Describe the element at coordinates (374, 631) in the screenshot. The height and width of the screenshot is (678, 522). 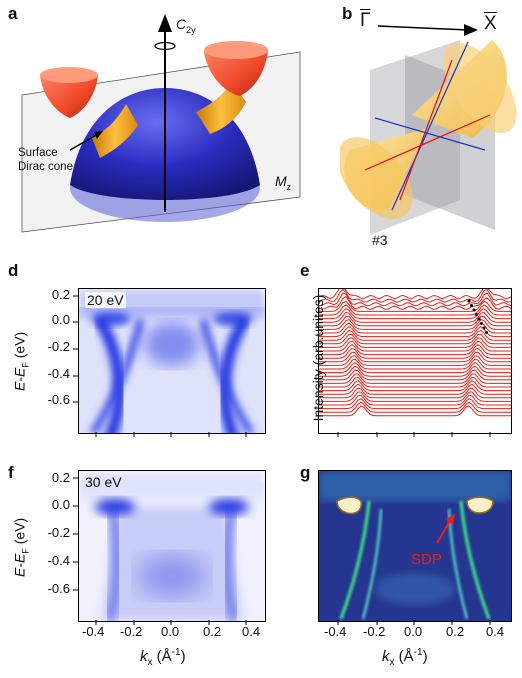
I see `g-xtick: -0.2` at that location.